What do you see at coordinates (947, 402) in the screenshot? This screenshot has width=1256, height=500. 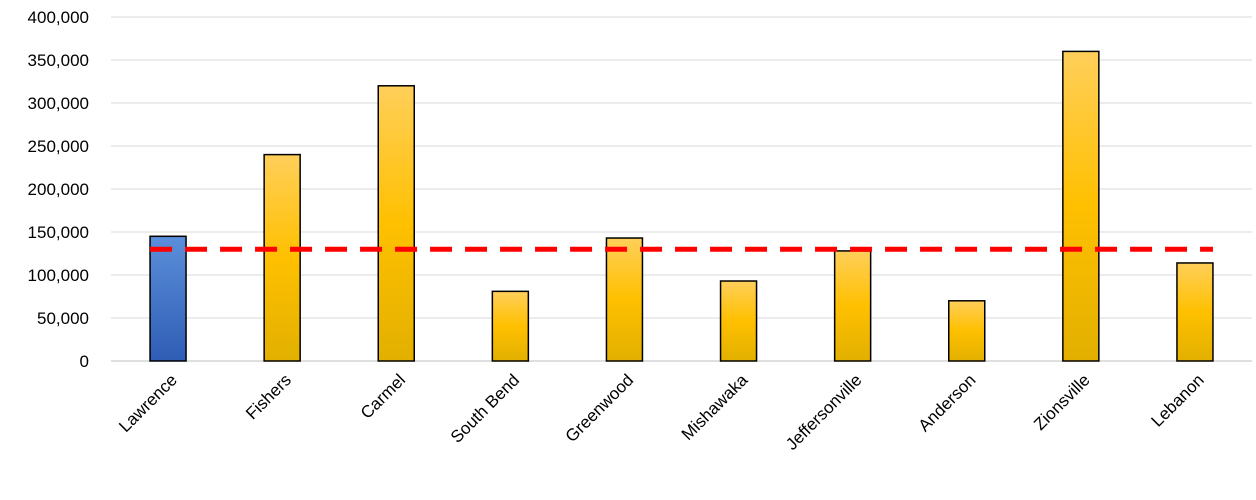 I see `category-label: Anderson` at bounding box center [947, 402].